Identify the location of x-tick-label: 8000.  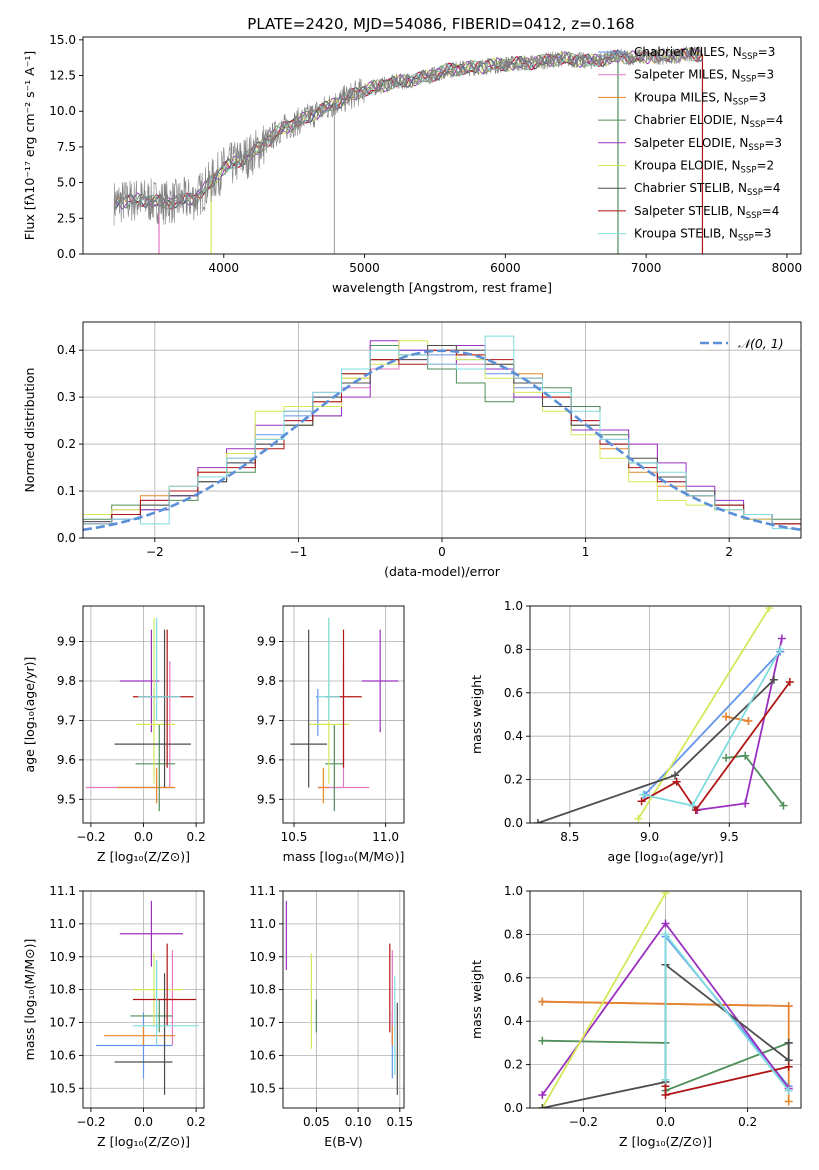
(787, 268).